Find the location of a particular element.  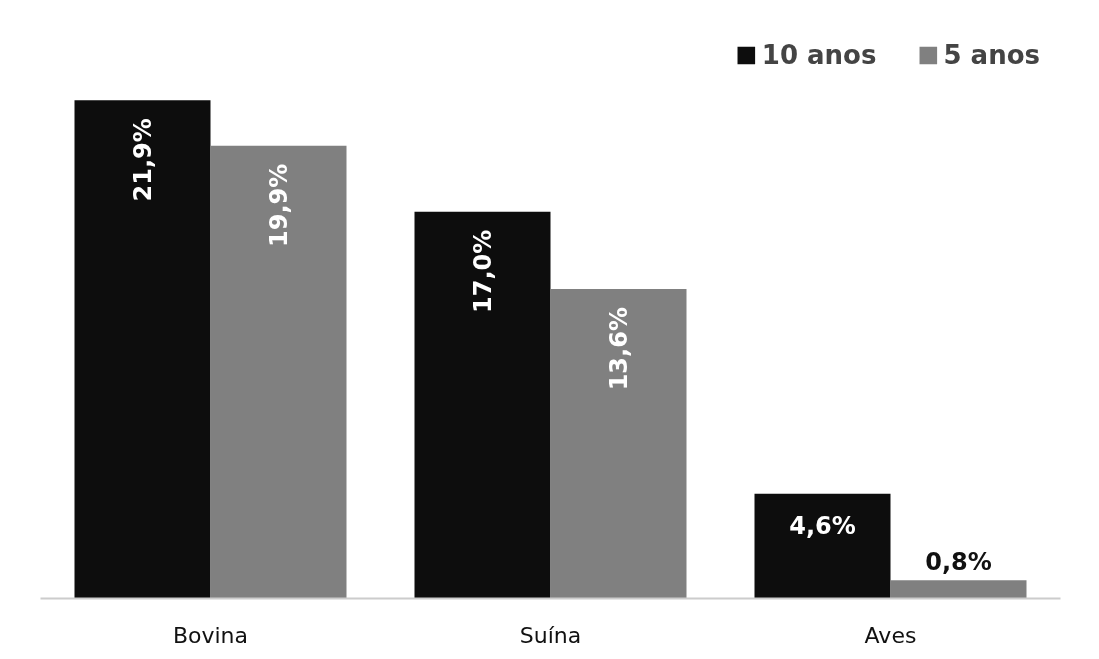

data-label: 19,9% is located at coordinates (278, 205).